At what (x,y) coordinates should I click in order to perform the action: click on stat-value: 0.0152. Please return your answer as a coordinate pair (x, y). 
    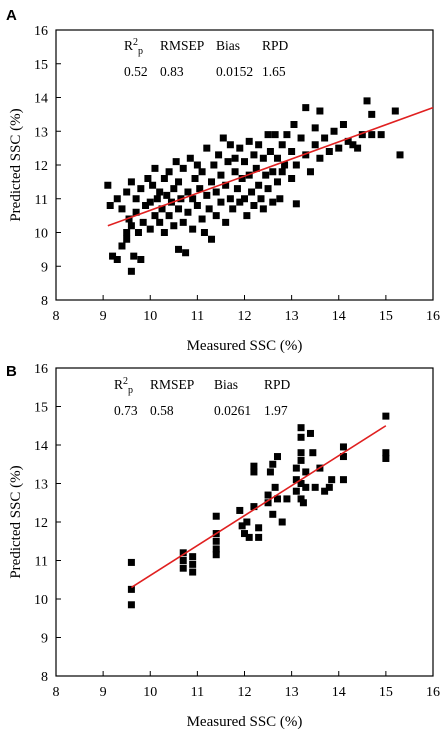
    Looking at the image, I should click on (234, 71).